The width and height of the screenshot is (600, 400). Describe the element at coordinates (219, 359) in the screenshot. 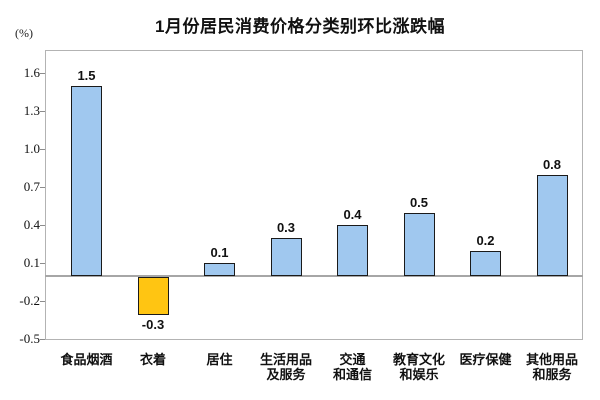

I see `x-axis-label-2: 居住` at that location.